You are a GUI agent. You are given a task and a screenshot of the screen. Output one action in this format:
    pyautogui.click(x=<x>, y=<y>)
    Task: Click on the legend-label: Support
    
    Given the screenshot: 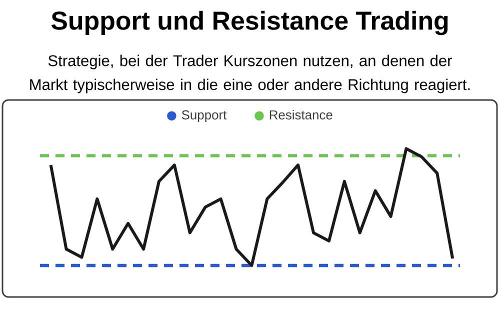 What is the action you would take?
    pyautogui.click(x=204, y=116)
    